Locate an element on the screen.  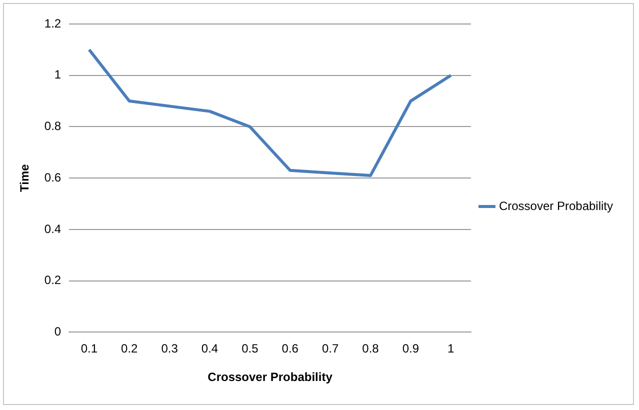
x-tick-label: 0.9 is located at coordinates (411, 349).